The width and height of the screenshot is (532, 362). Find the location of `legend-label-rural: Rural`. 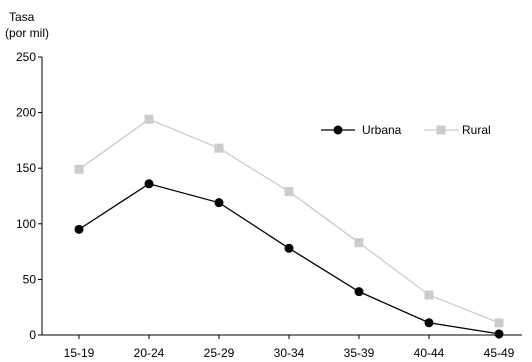

legend-label-rural: Rural is located at coordinates (476, 130).